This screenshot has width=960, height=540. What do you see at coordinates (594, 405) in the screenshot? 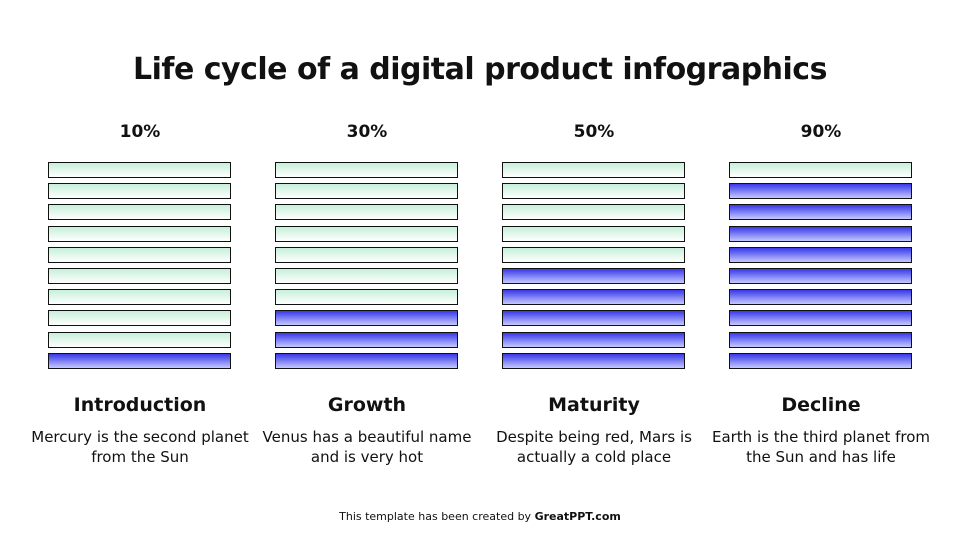
I see `stage-name: Maturity` at bounding box center [594, 405].